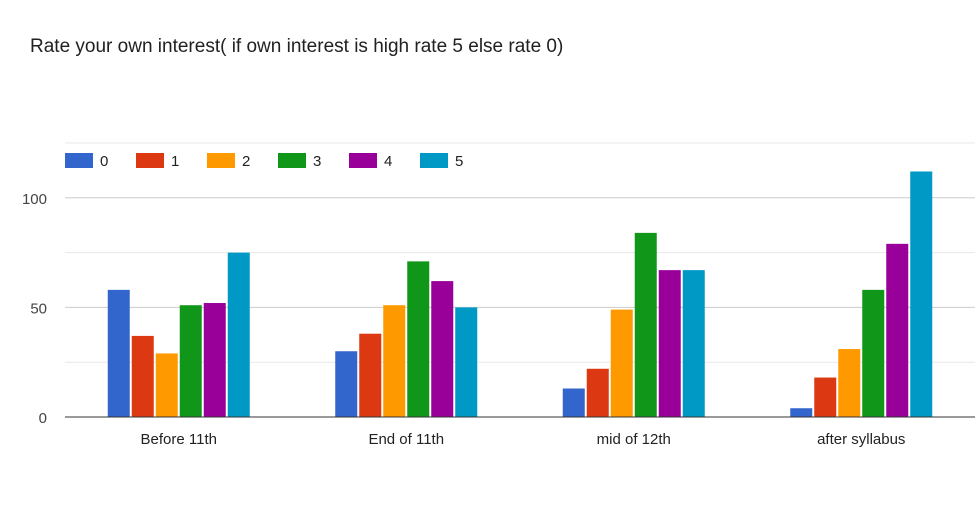 The image size is (975, 525). Describe the element at coordinates (459, 161) in the screenshot. I see `legend-label: 5` at that location.